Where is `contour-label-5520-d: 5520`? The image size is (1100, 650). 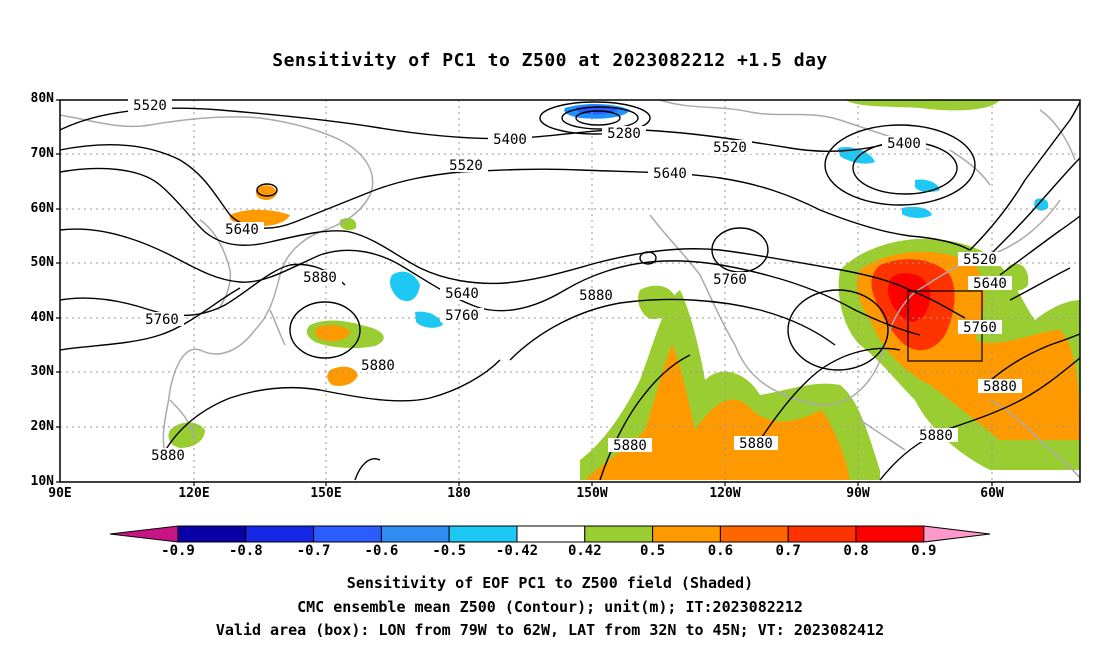
contour-label-5520-d: 5520 is located at coordinates (980, 260).